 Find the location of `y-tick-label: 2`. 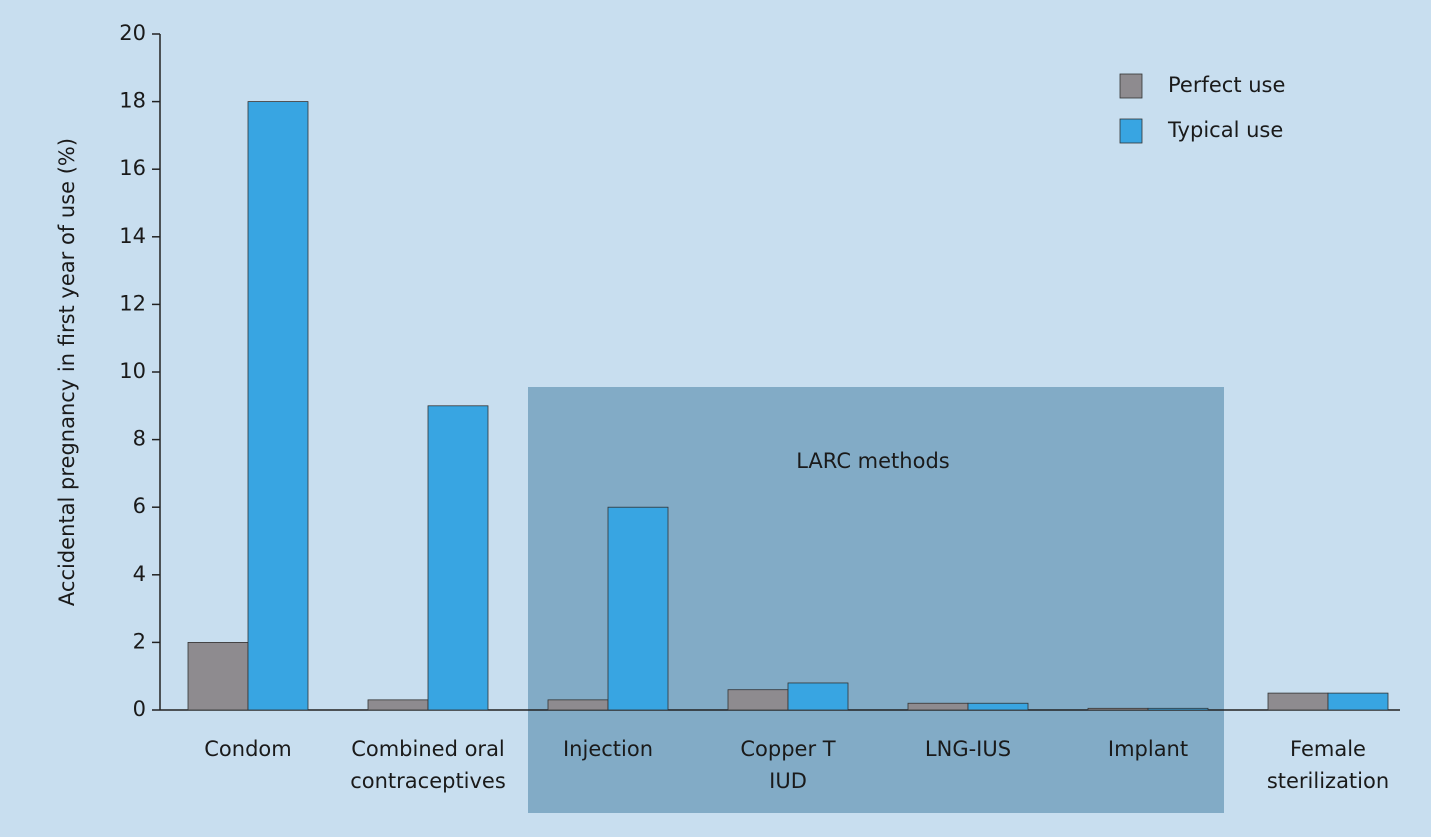

y-tick-label: 2 is located at coordinates (139, 641).